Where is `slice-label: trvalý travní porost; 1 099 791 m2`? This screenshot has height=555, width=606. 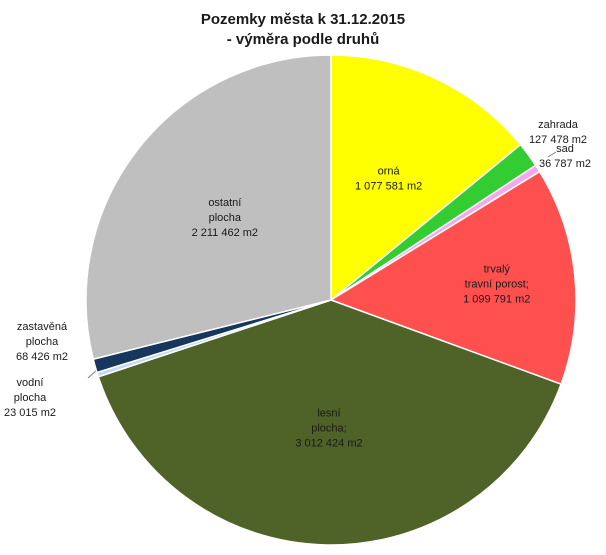 slice-label: trvalý travní porost; 1 099 791 m2 is located at coordinates (496, 284).